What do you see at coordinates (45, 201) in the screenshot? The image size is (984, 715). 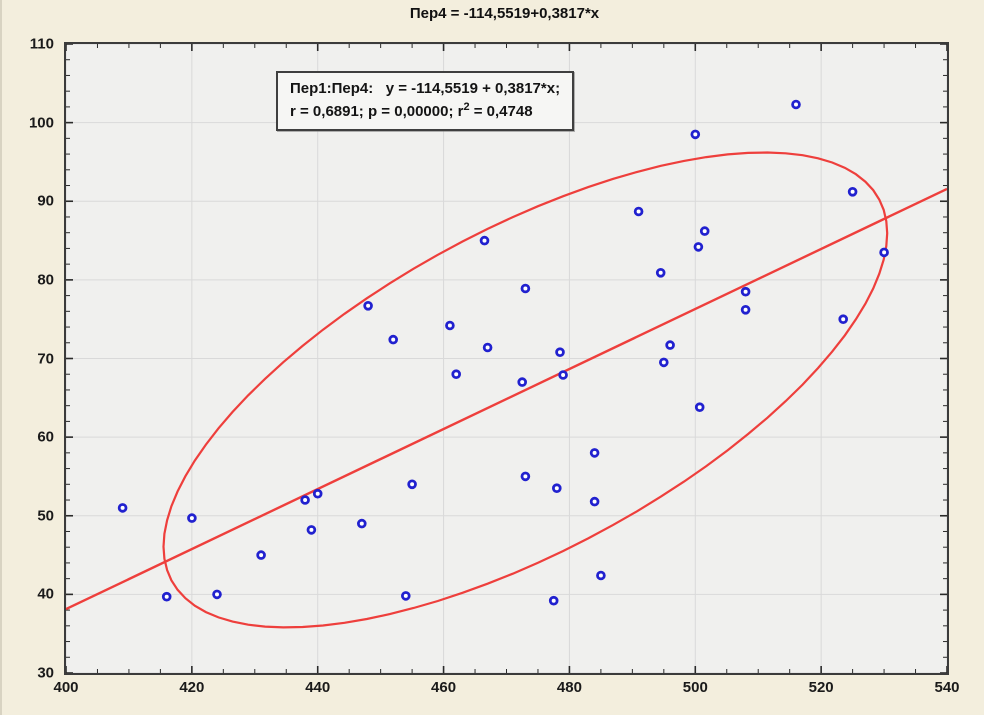 I see `y-tick-label: 90` at bounding box center [45, 201].